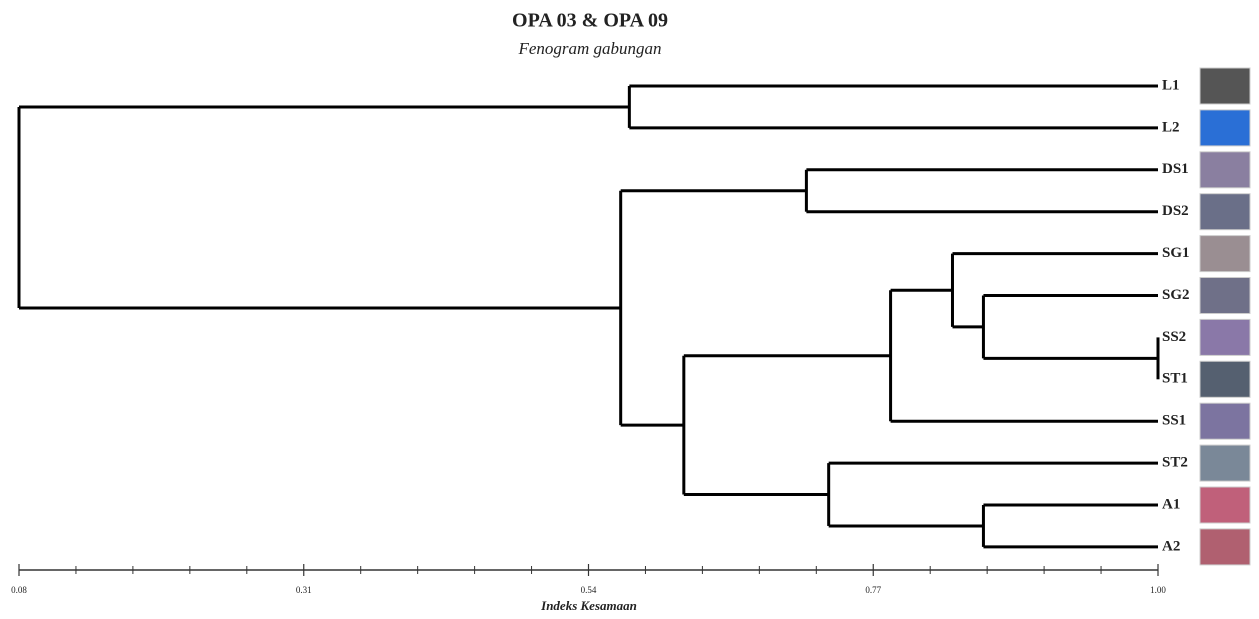 The image size is (1259, 619). Describe the element at coordinates (1174, 337) in the screenshot. I see `leaf-label: SS2` at that location.